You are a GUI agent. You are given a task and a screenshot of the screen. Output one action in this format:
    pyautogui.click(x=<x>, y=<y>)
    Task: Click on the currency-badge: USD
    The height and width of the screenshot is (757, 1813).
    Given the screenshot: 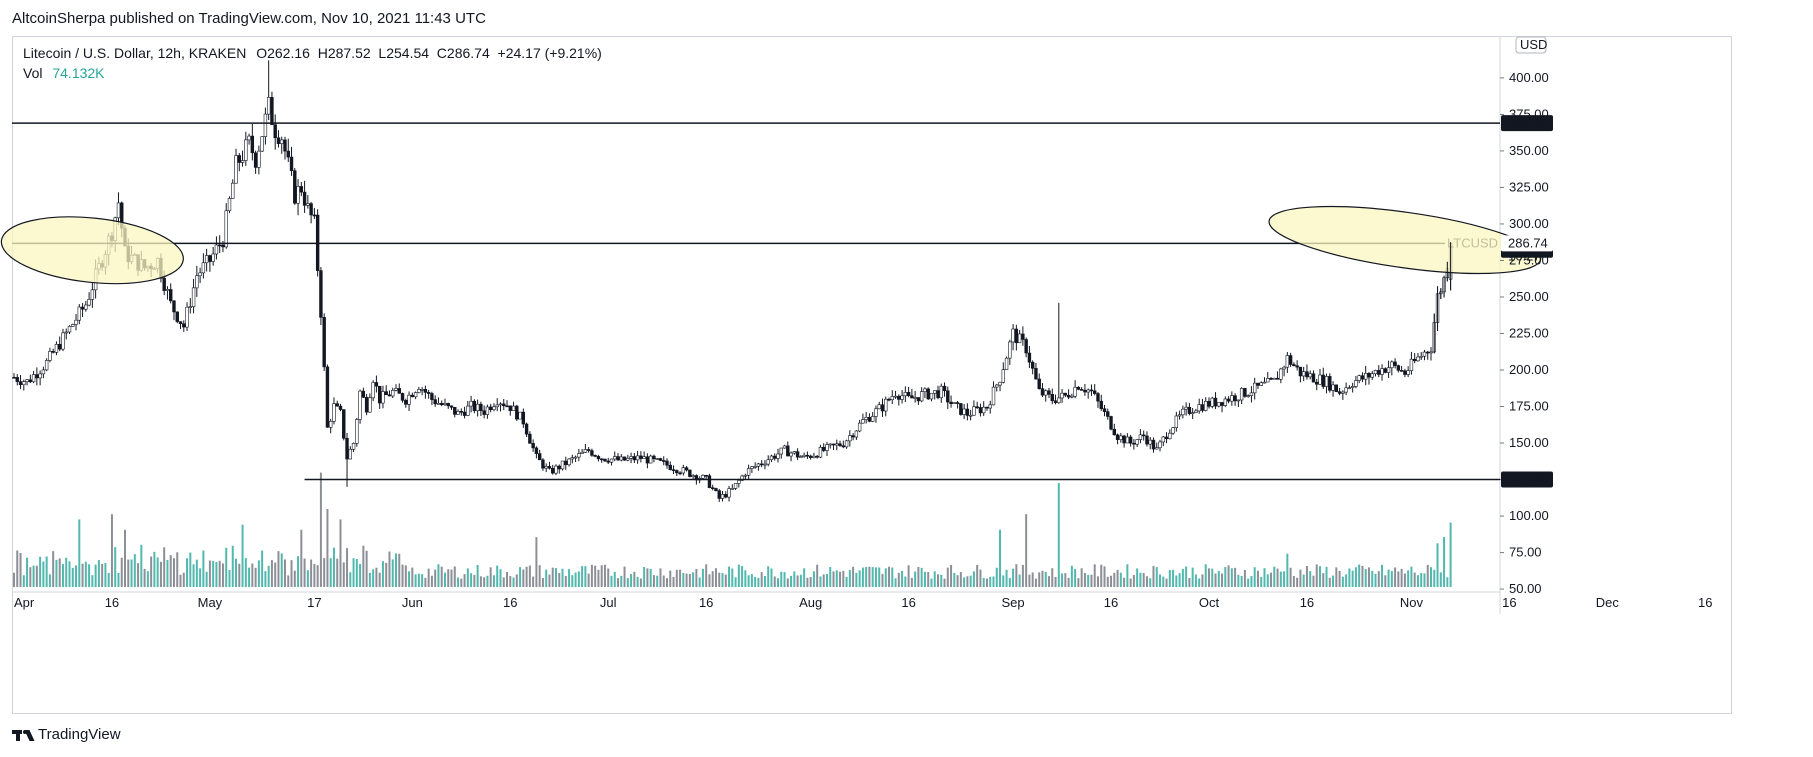 What is the action you would take?
    pyautogui.click(x=1531, y=45)
    